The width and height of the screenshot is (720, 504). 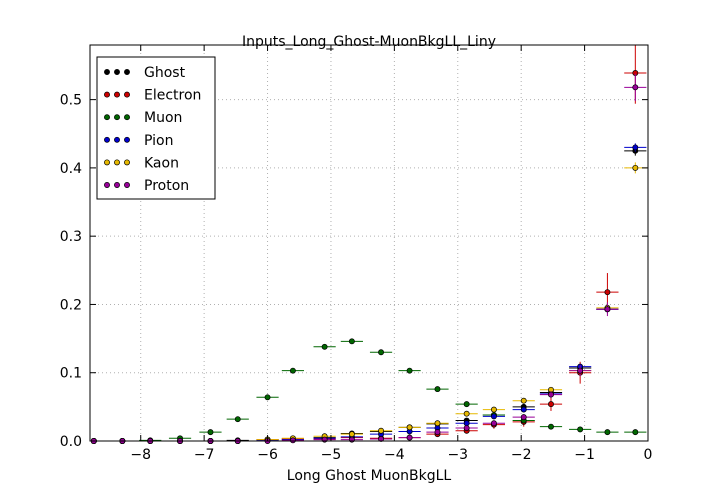 I want to click on x-tick-label: −8, so click(x=140, y=455).